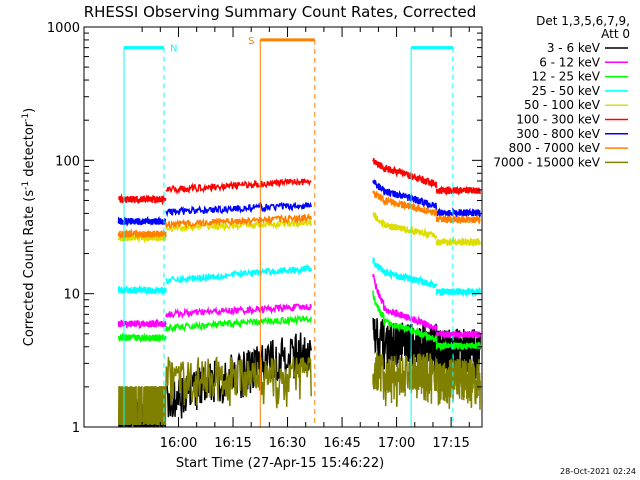 The image size is (640, 480). Describe the element at coordinates (251, 41) in the screenshot. I see `saa-label: S` at that location.